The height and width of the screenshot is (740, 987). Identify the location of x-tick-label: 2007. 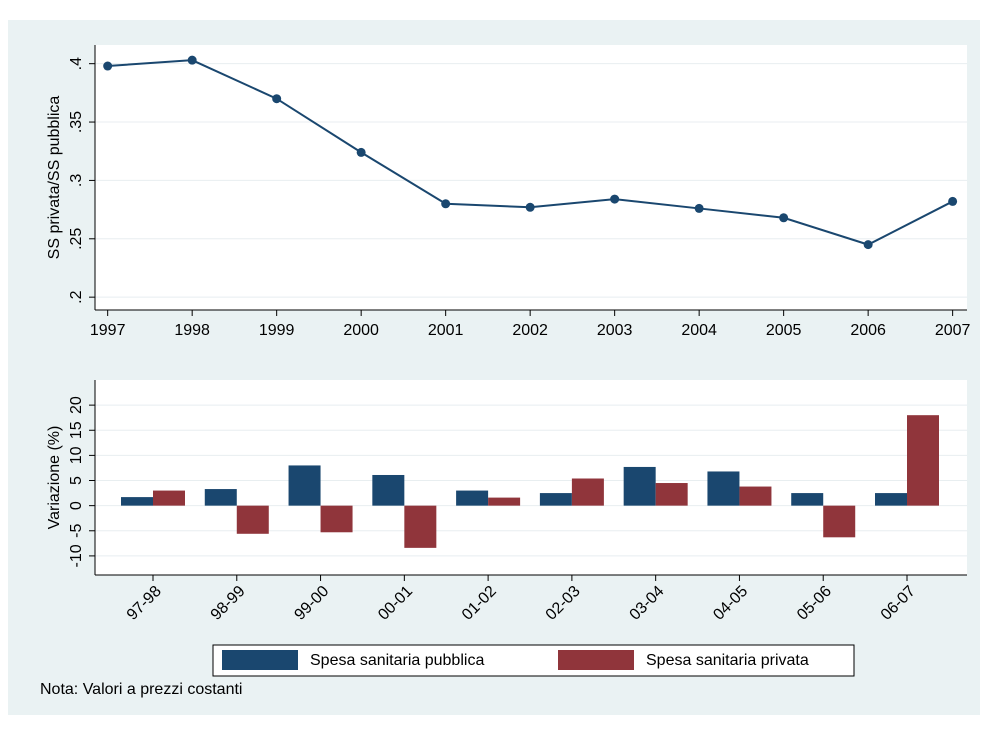
(953, 330).